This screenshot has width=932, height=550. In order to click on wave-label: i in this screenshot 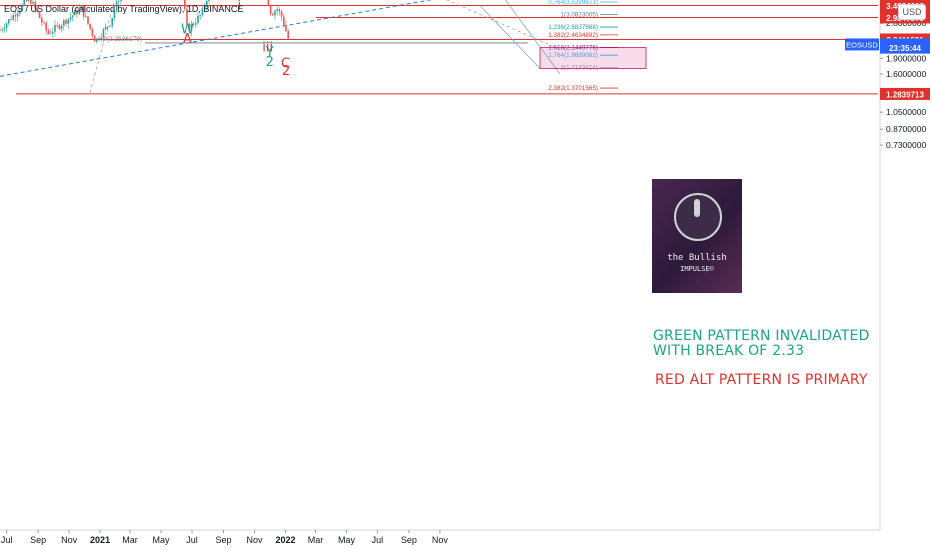, I will do `click(239, 7)`.